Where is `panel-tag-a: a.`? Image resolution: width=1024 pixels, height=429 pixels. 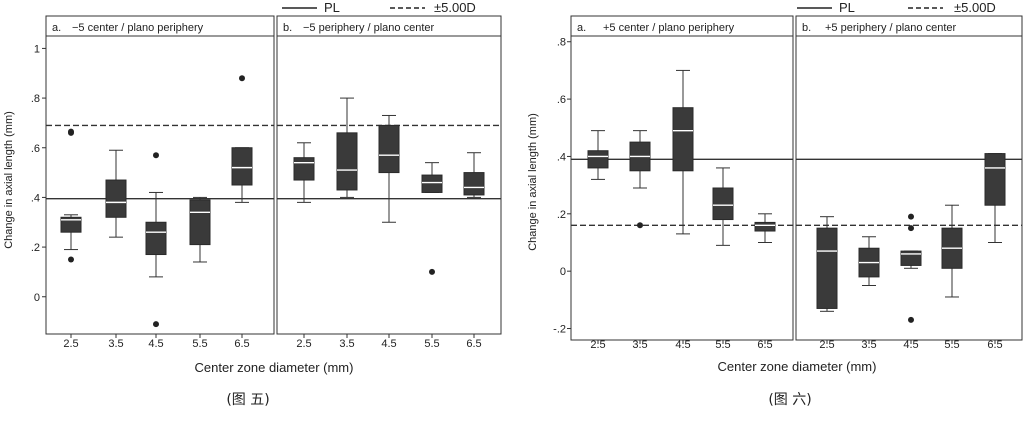
panel-tag-a: a. is located at coordinates (56, 28).